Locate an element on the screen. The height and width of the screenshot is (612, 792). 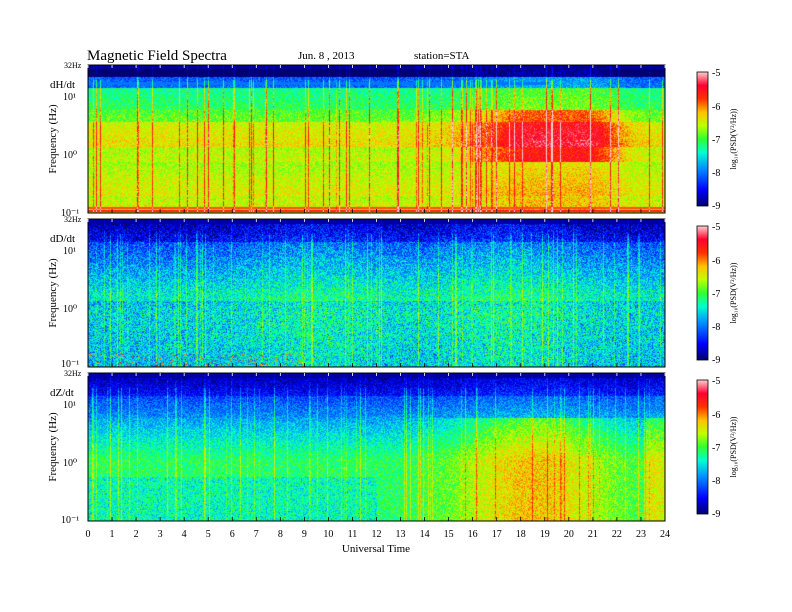
x-tick-label: 13 is located at coordinates (401, 534).